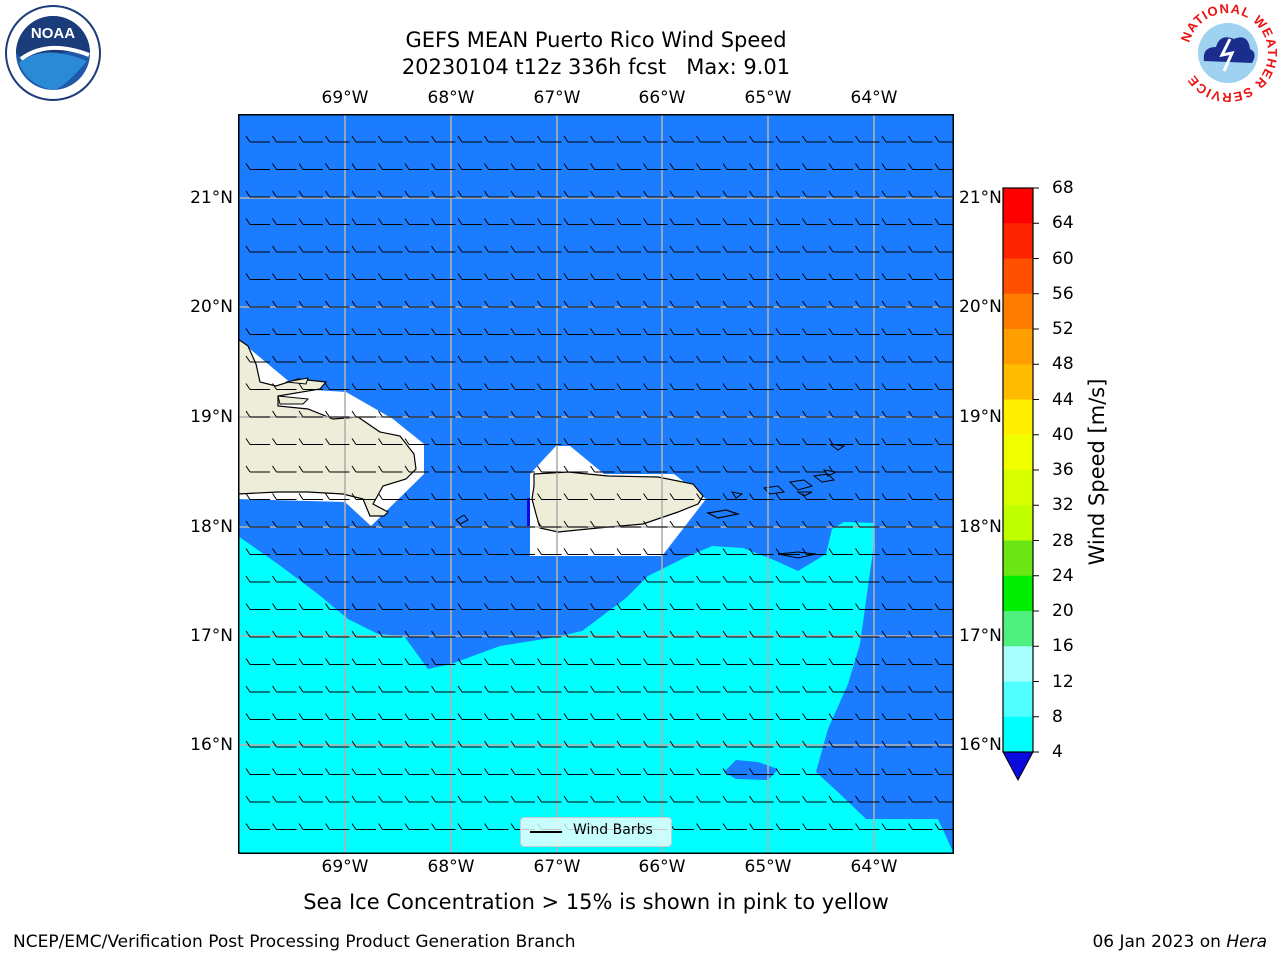  What do you see at coordinates (980, 307) in the screenshot?
I see `lat-tick-right: 20°N` at bounding box center [980, 307].